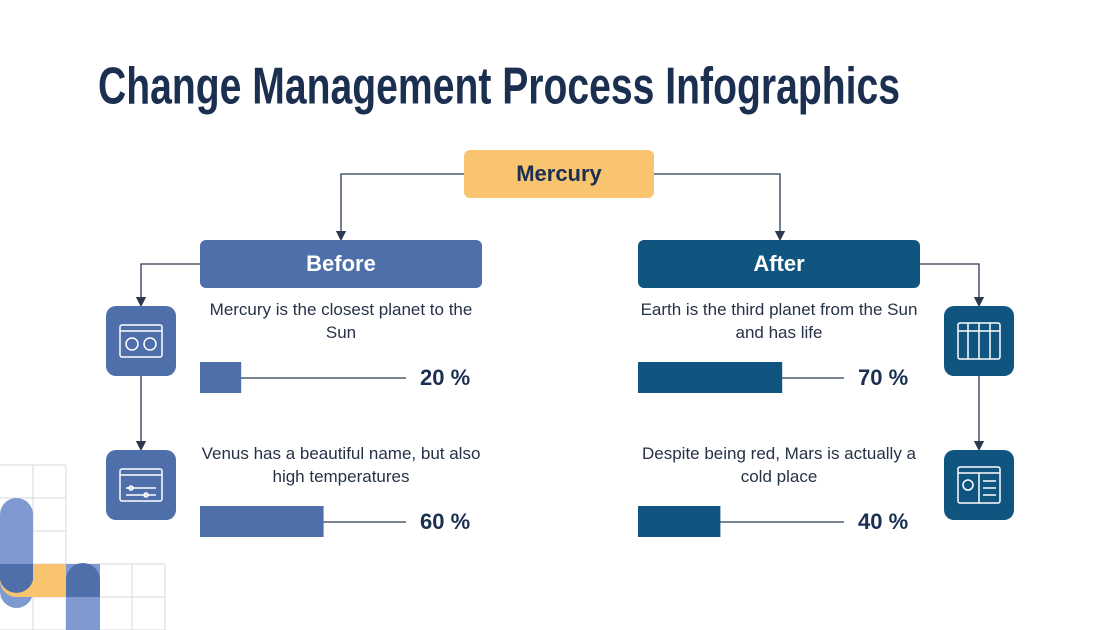 This screenshot has width=1120, height=630. Describe the element at coordinates (341, 321) in the screenshot. I see `item-text: Mercury is the closest planet to the Sun` at that location.